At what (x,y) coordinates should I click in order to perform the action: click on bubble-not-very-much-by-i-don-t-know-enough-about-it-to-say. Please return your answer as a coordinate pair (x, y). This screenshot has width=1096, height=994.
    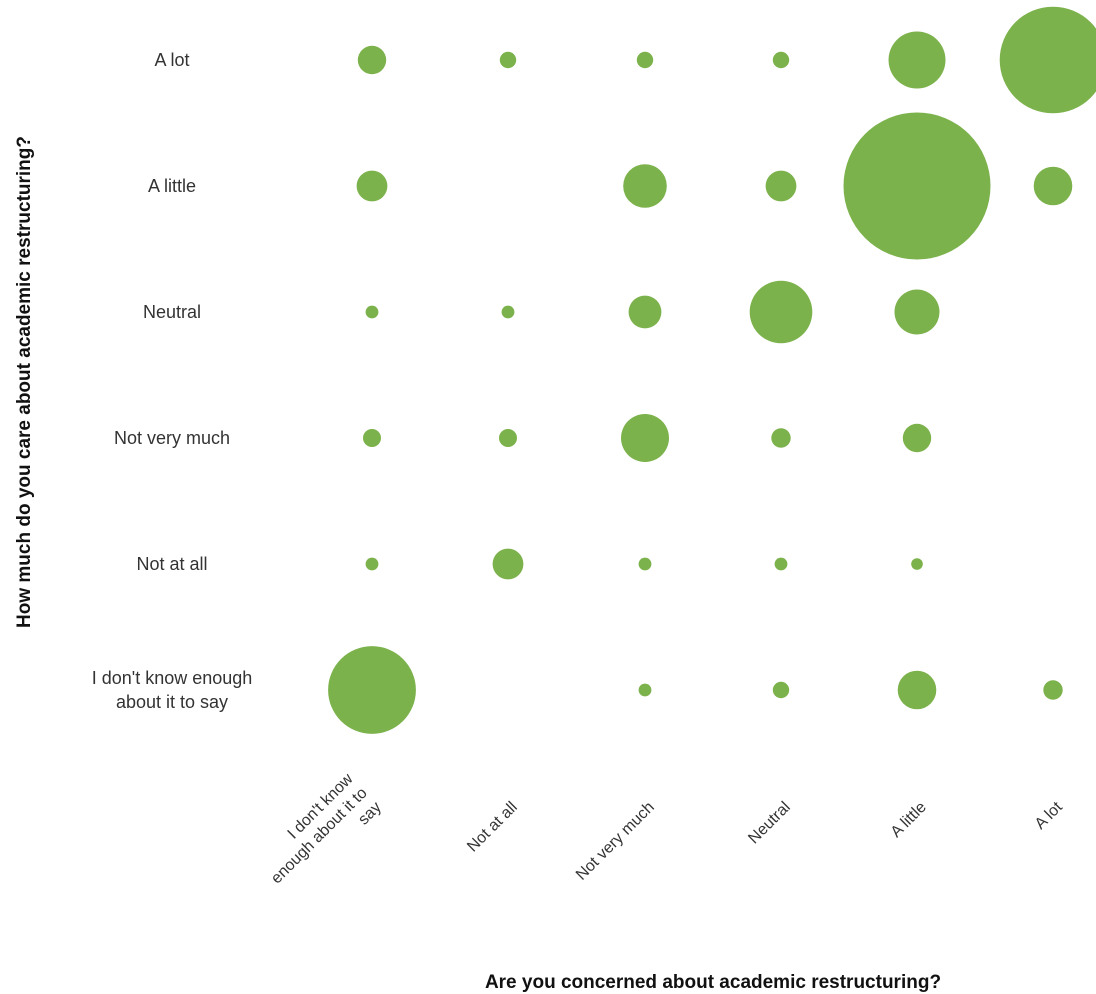
    Looking at the image, I should click on (372, 438).